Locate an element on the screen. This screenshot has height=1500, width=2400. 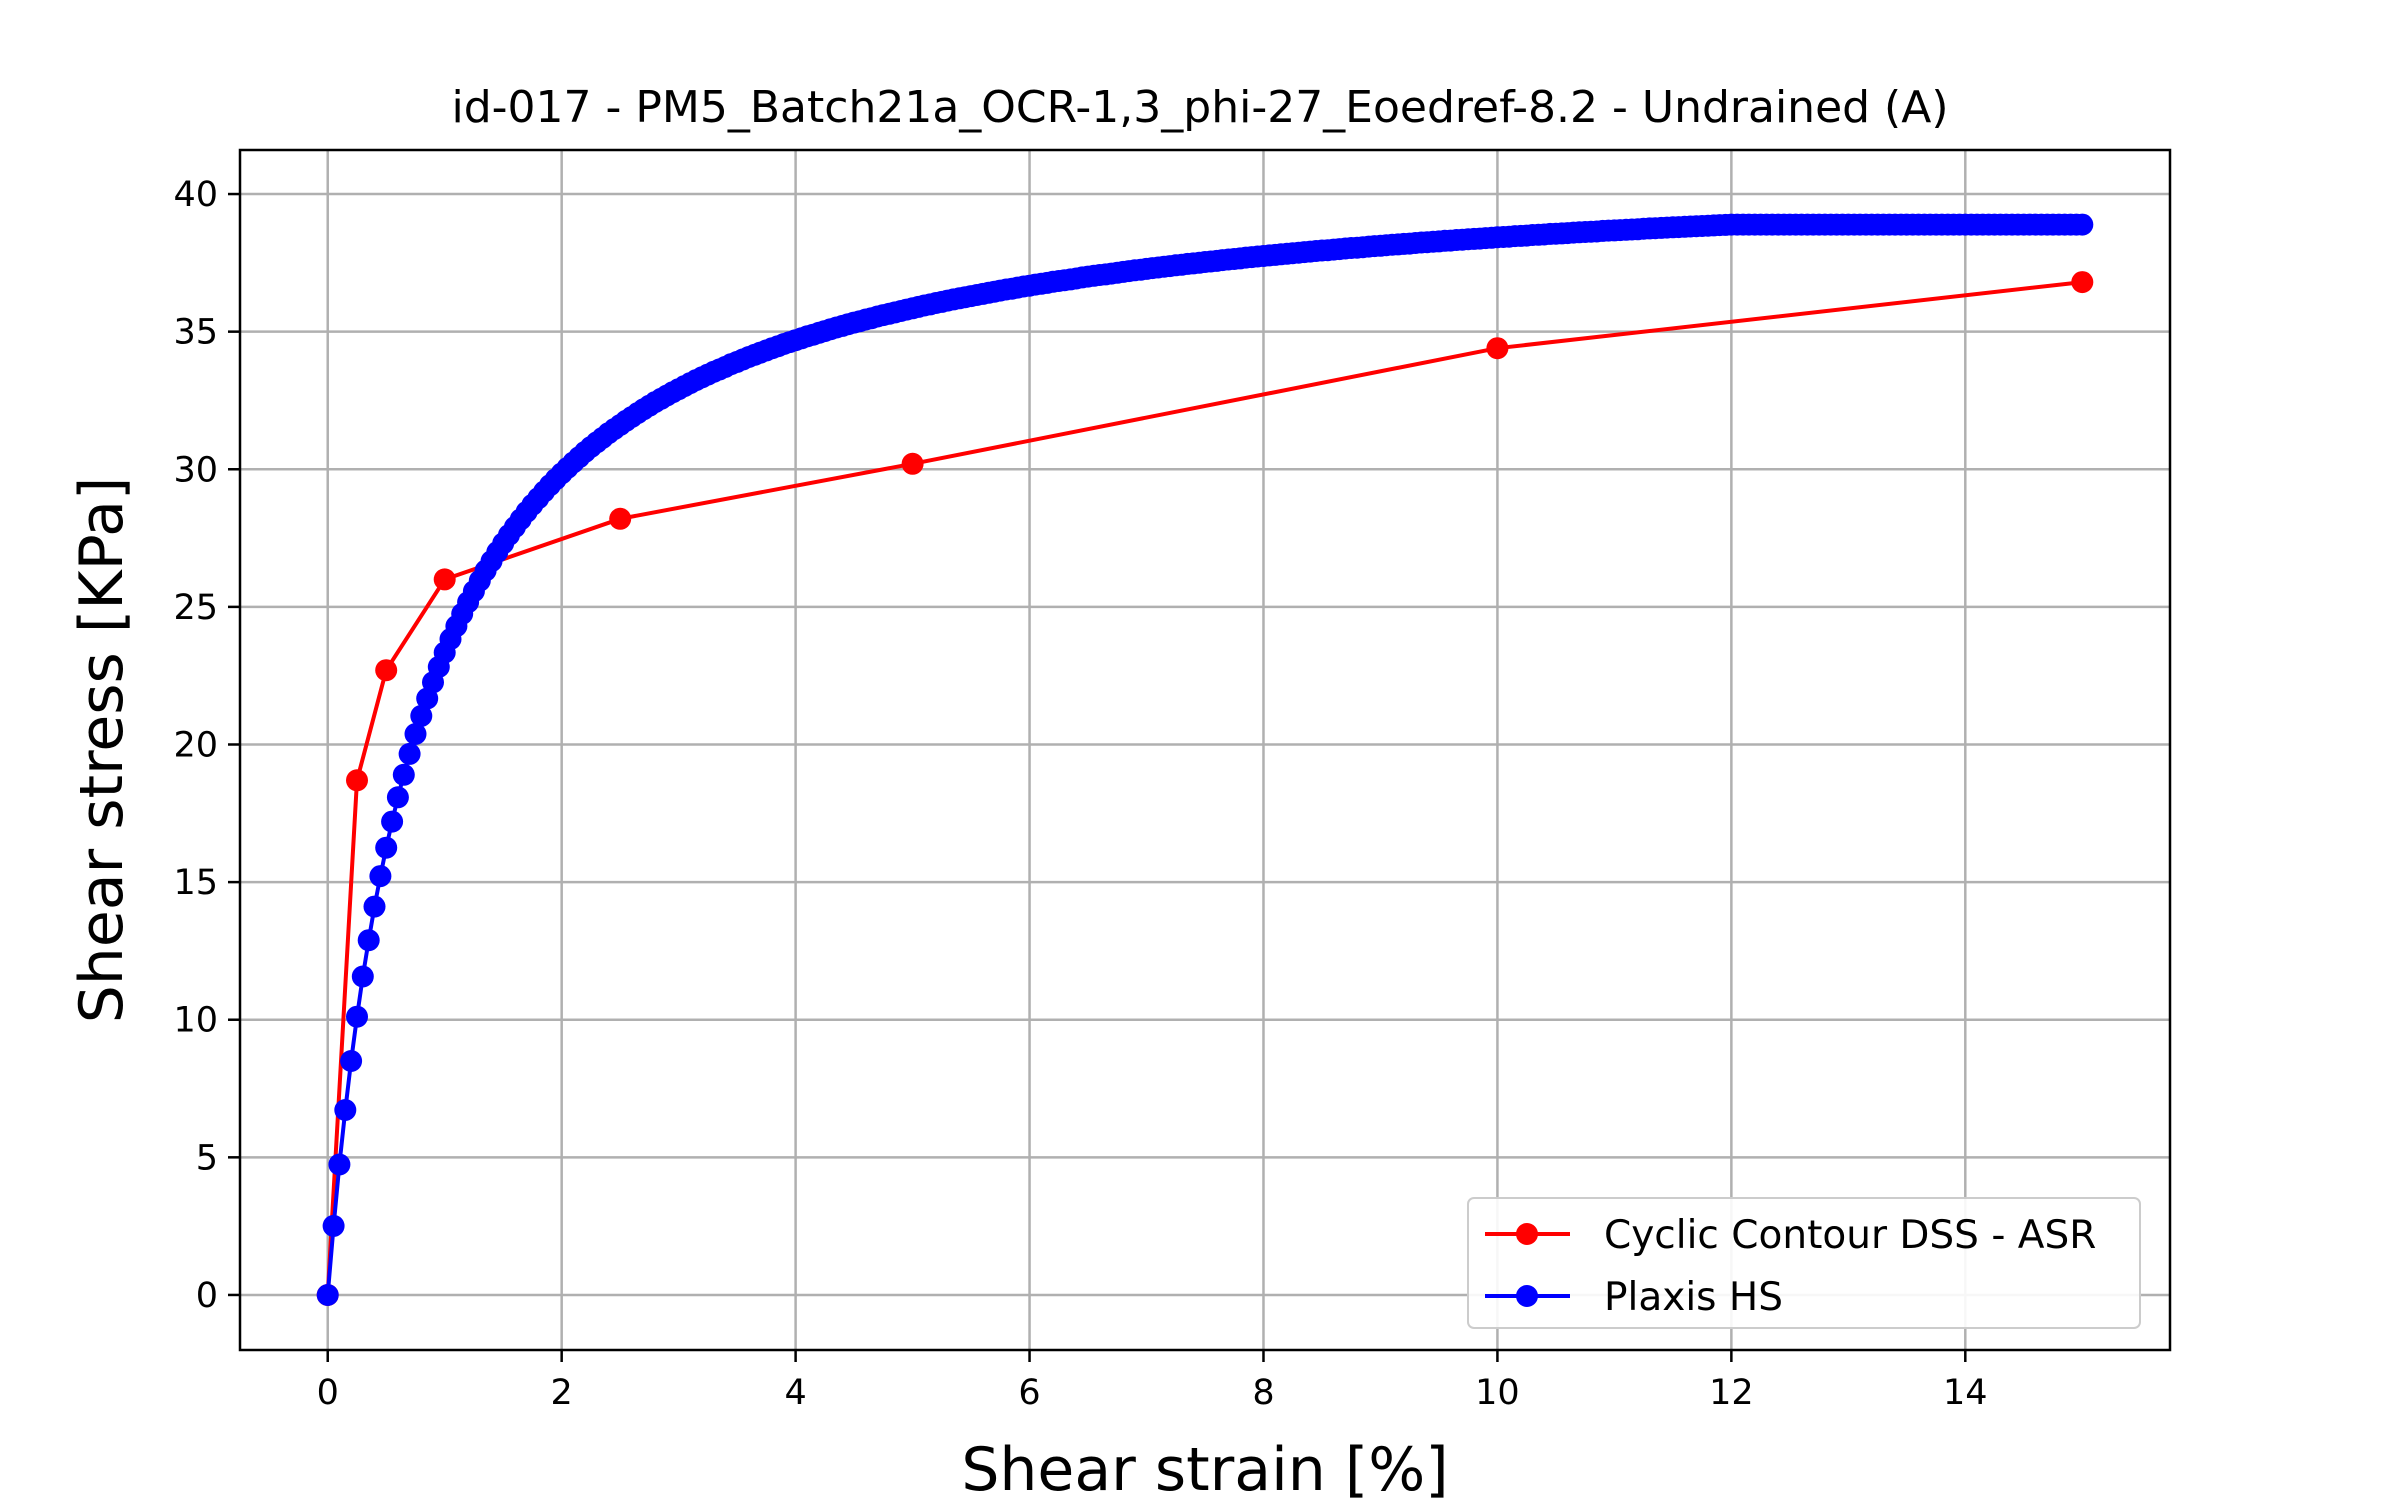
y-tick-label: 40 is located at coordinates (195, 195).